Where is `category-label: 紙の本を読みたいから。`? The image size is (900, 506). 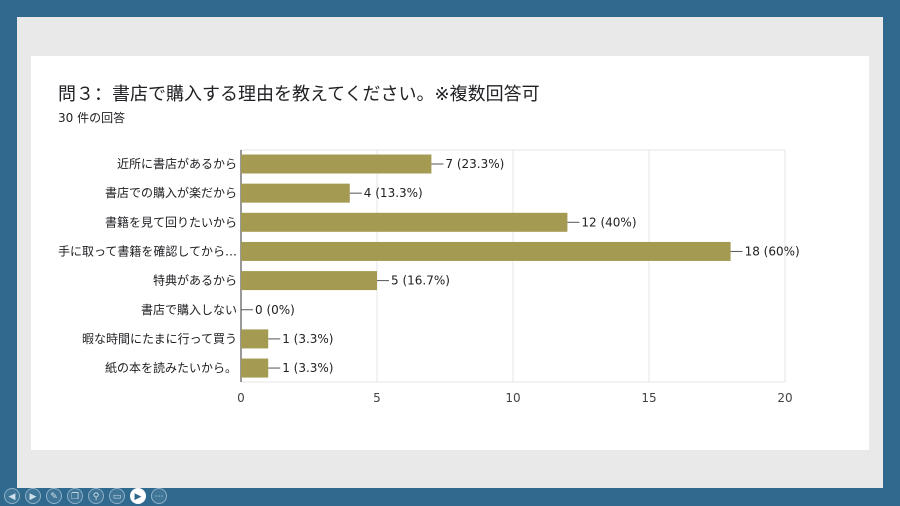
category-label: 紙の本を読みたいから。 is located at coordinates (171, 367).